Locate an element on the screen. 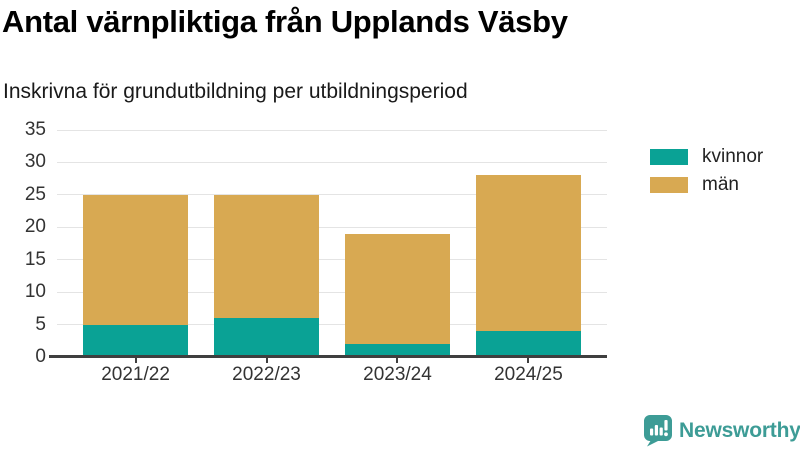 The image size is (800, 450). bar-2022/23-kvinnor is located at coordinates (266, 337).